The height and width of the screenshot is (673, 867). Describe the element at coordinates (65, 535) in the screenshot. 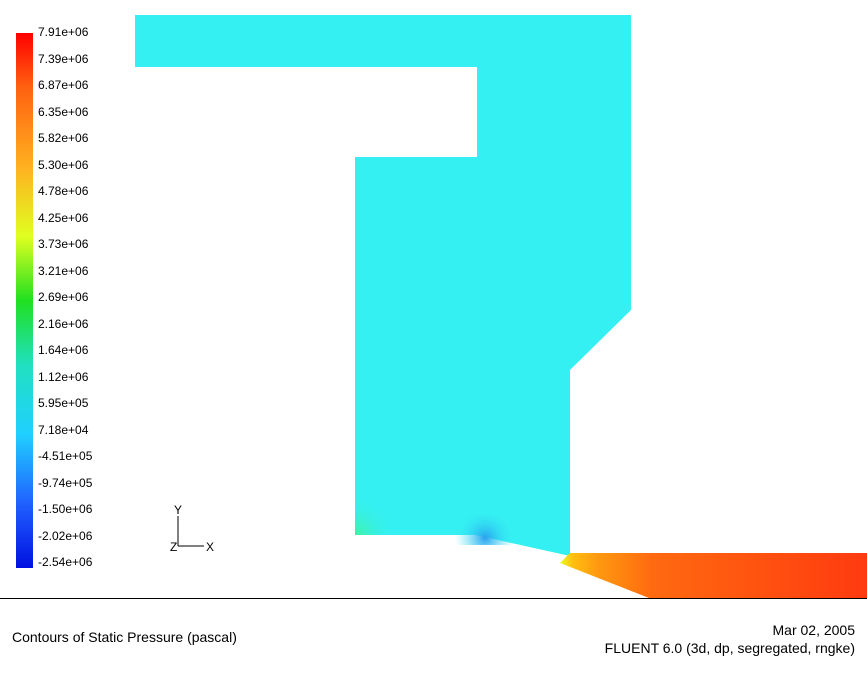

I see `colorbar-label: -2.02e+06` at that location.